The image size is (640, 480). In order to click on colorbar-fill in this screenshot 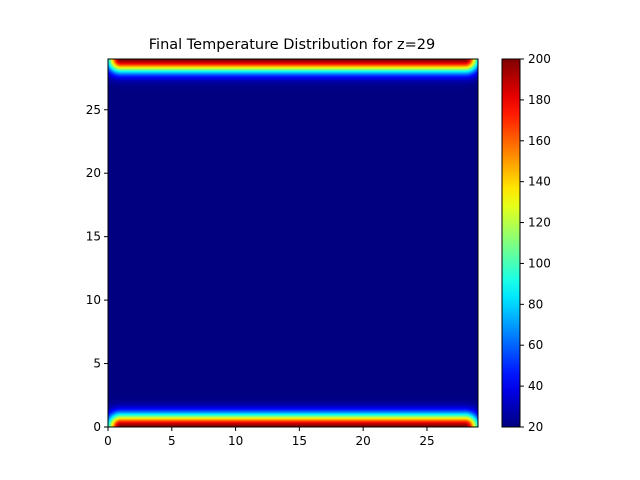, I will do `click(511, 243)`.